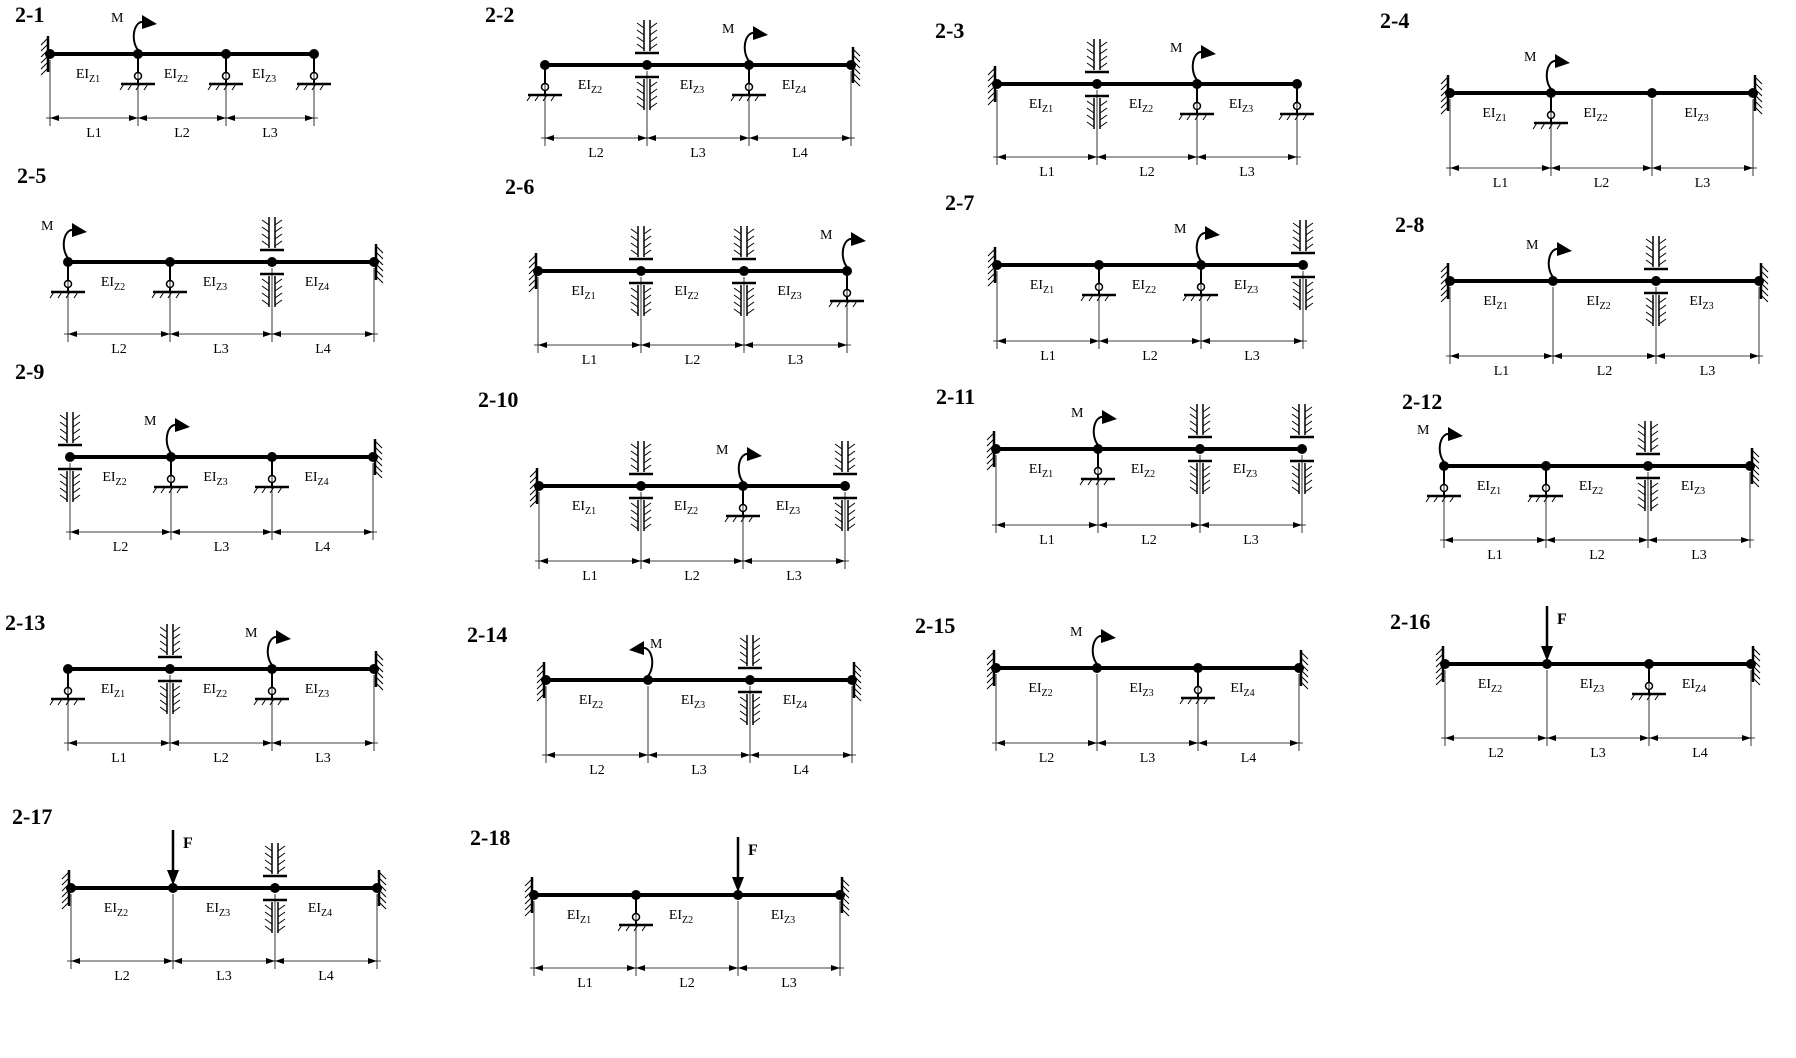  I want to click on force-label: F, so click(753, 850).